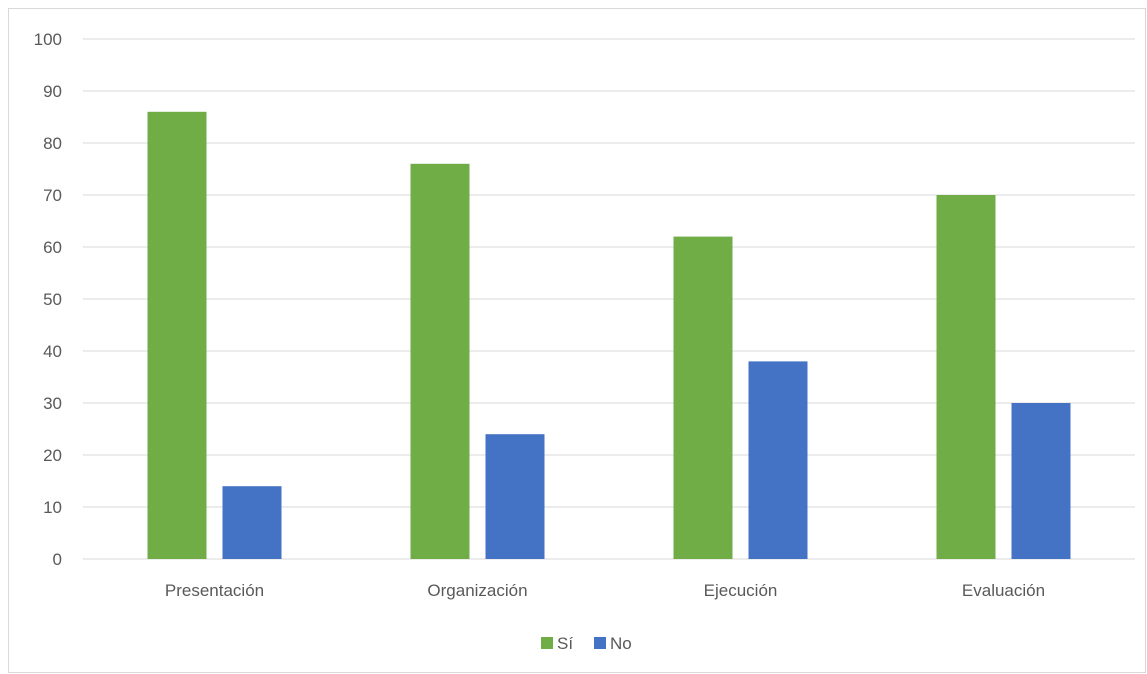 This screenshot has height=674, width=1147. I want to click on x-category-label: Evaluación, so click(1003, 590).